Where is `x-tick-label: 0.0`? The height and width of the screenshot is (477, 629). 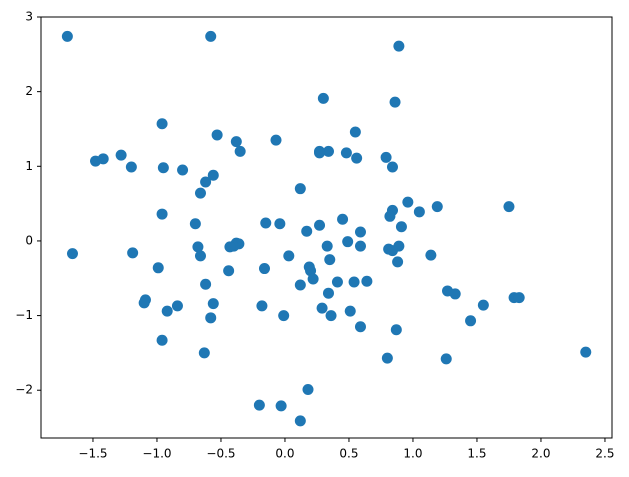
x-tick-label: 0.0 is located at coordinates (284, 454).